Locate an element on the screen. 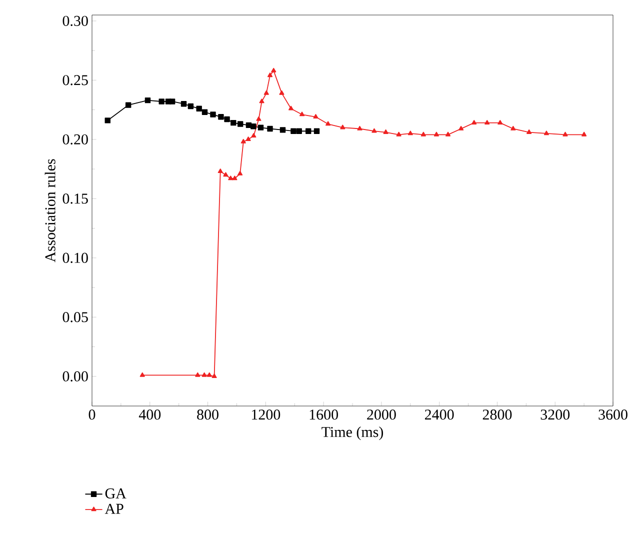  y-tick-label: 0.30 is located at coordinates (75, 21).